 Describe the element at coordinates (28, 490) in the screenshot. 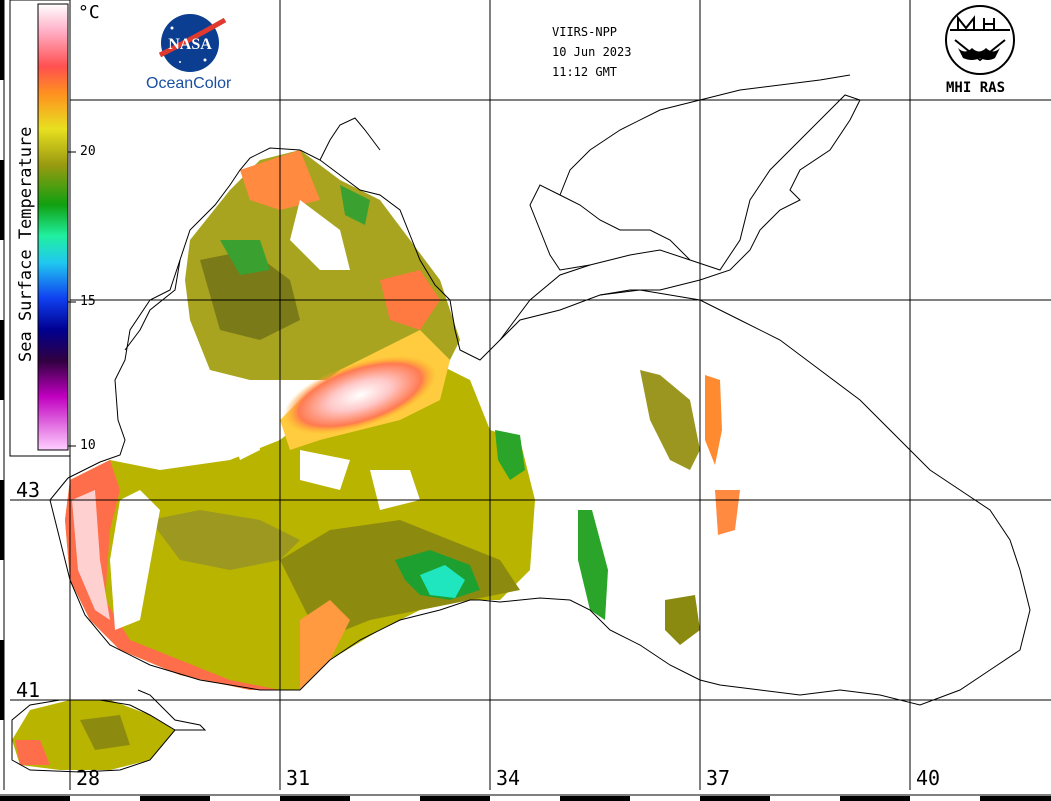

I see `latitude-label-43: 43` at that location.